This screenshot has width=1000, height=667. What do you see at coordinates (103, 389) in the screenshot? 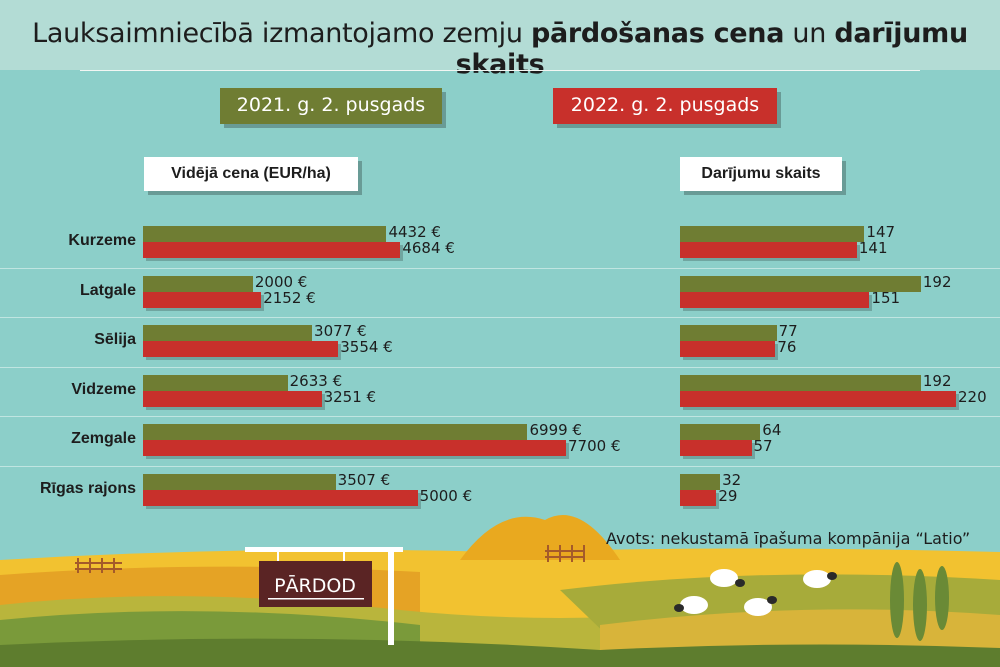
I see `region-label-vidzeme: Vidzeme` at bounding box center [103, 389].